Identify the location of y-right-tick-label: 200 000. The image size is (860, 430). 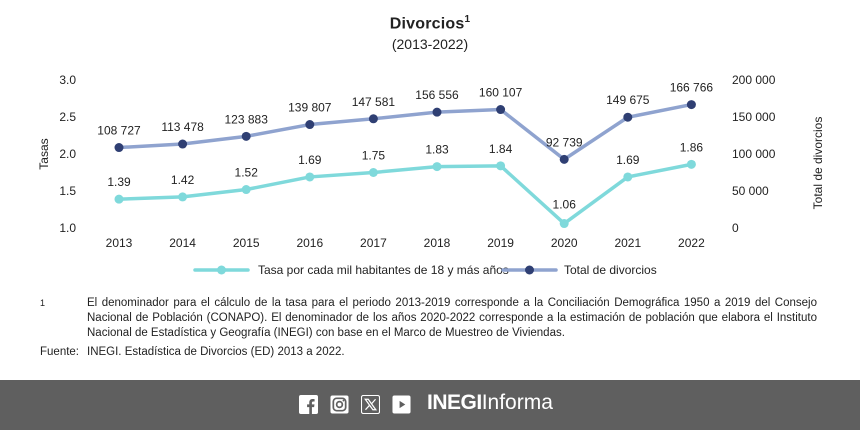
(754, 80).